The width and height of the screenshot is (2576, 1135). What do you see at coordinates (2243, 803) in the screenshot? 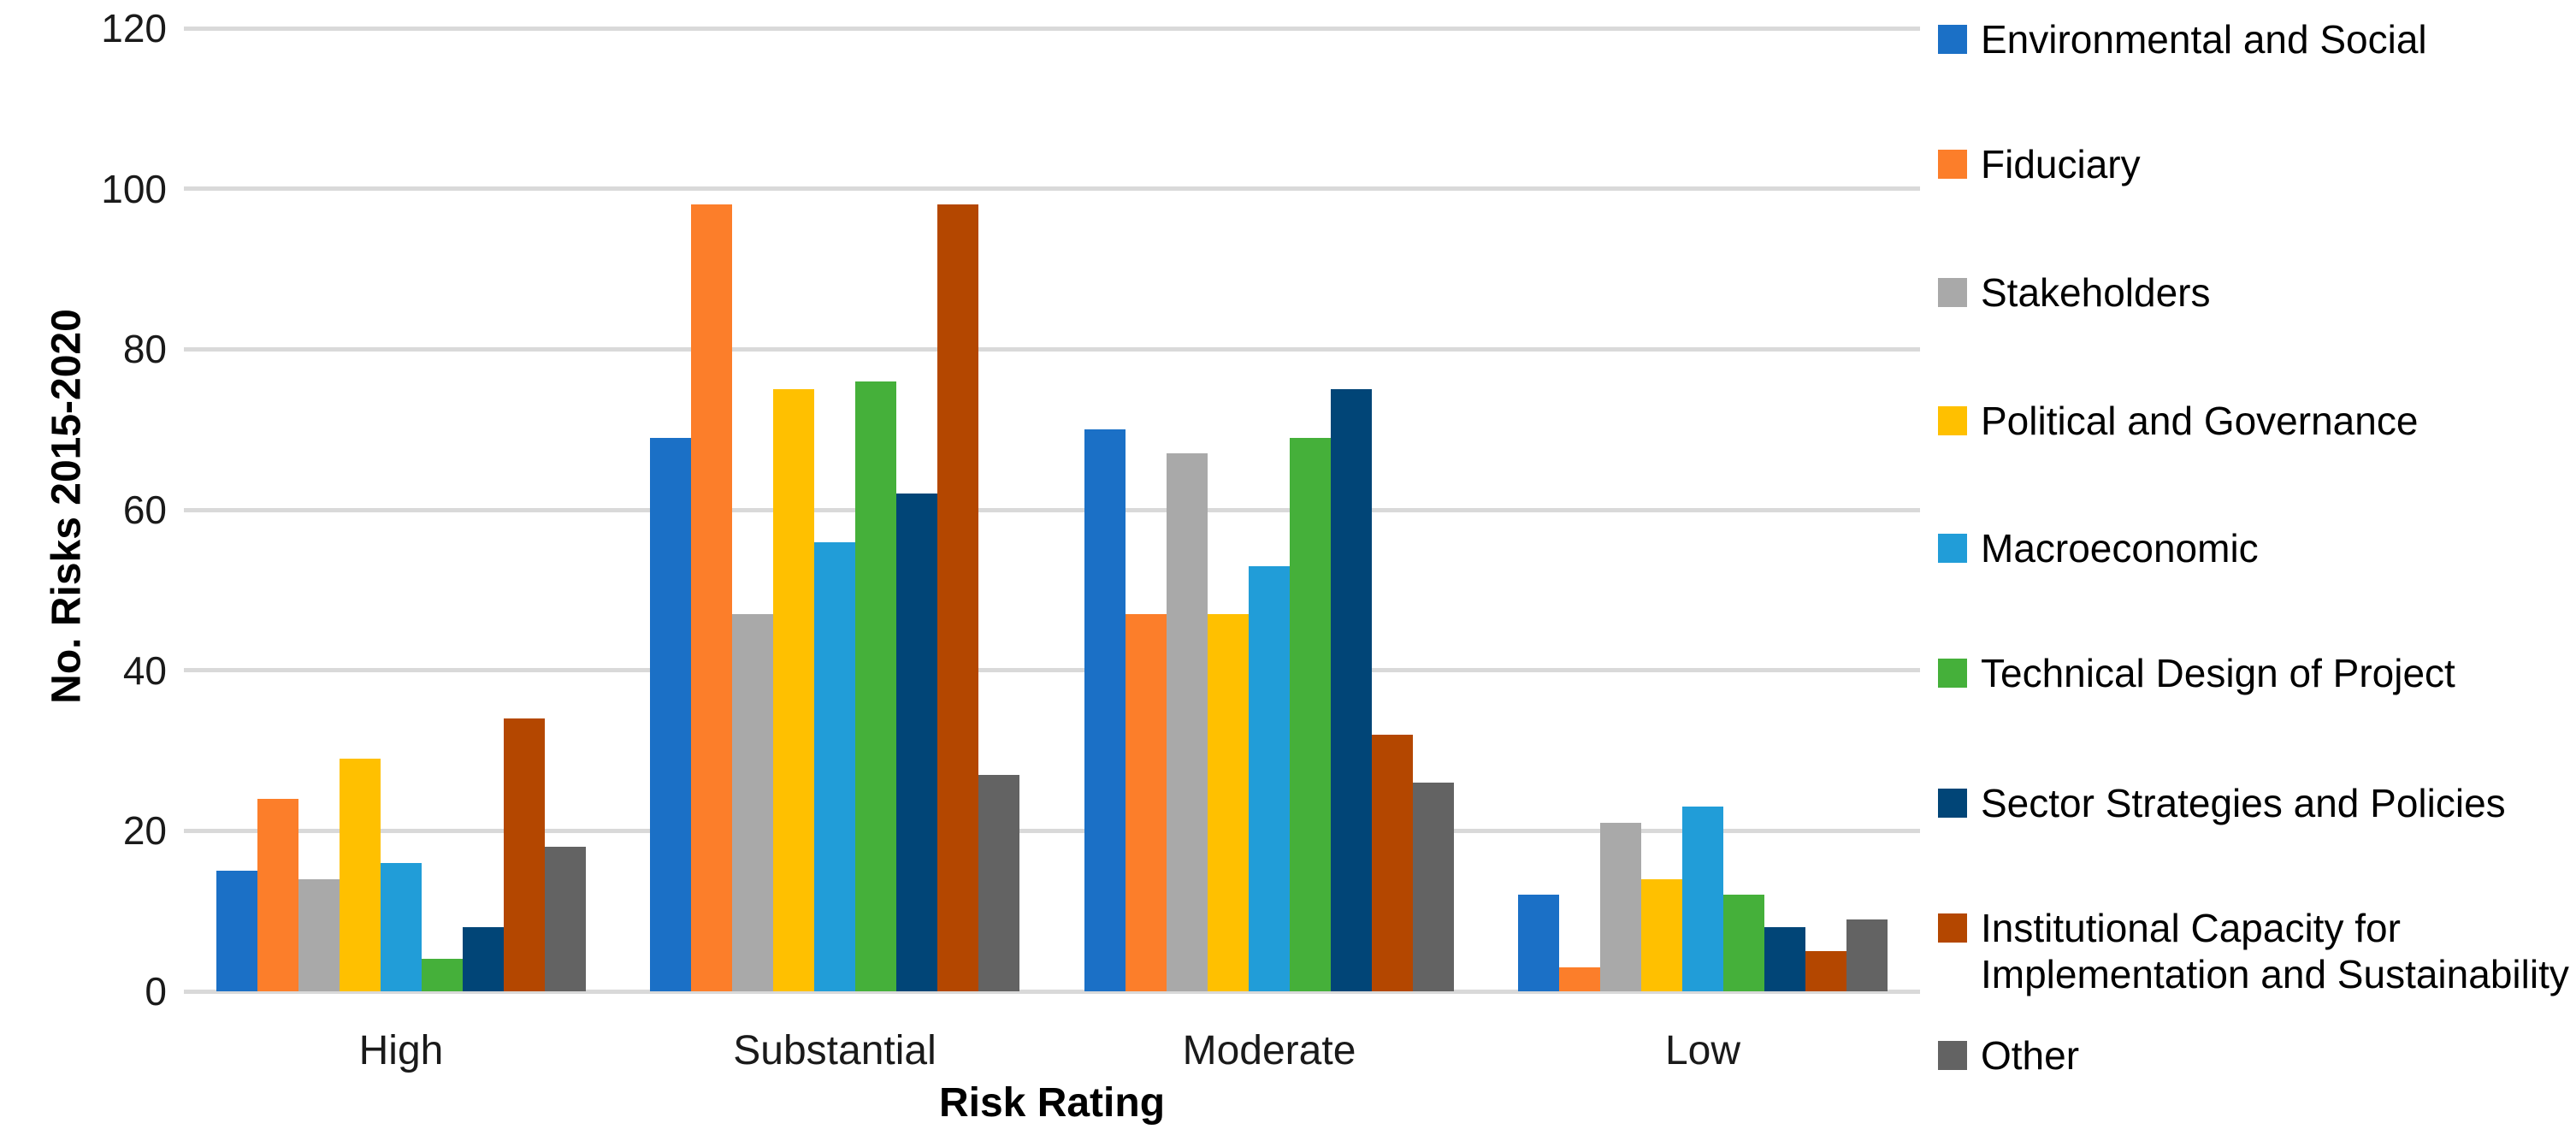
I see `legend-label-sector-strategies-and-policies: Sector Strategies and Policies` at bounding box center [2243, 803].